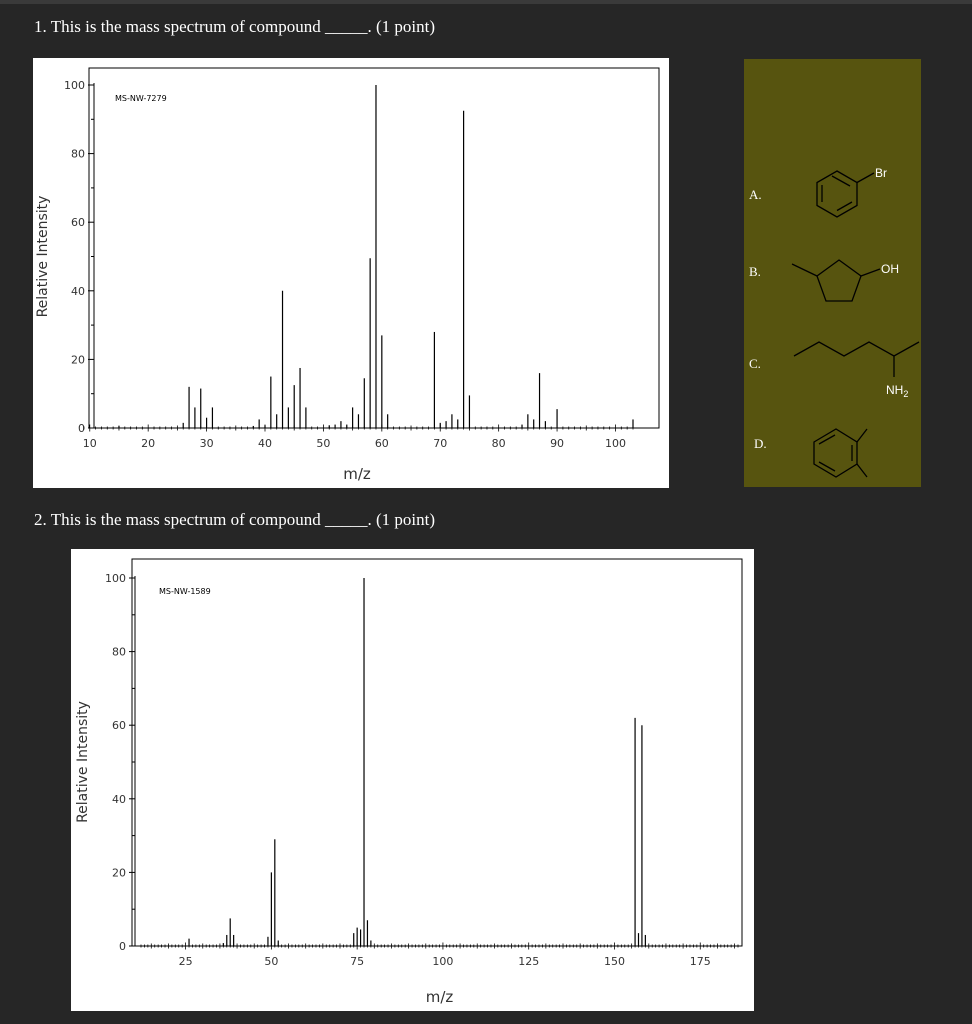  Describe the element at coordinates (755, 271) in the screenshot. I see `option-b-label: B.` at that location.